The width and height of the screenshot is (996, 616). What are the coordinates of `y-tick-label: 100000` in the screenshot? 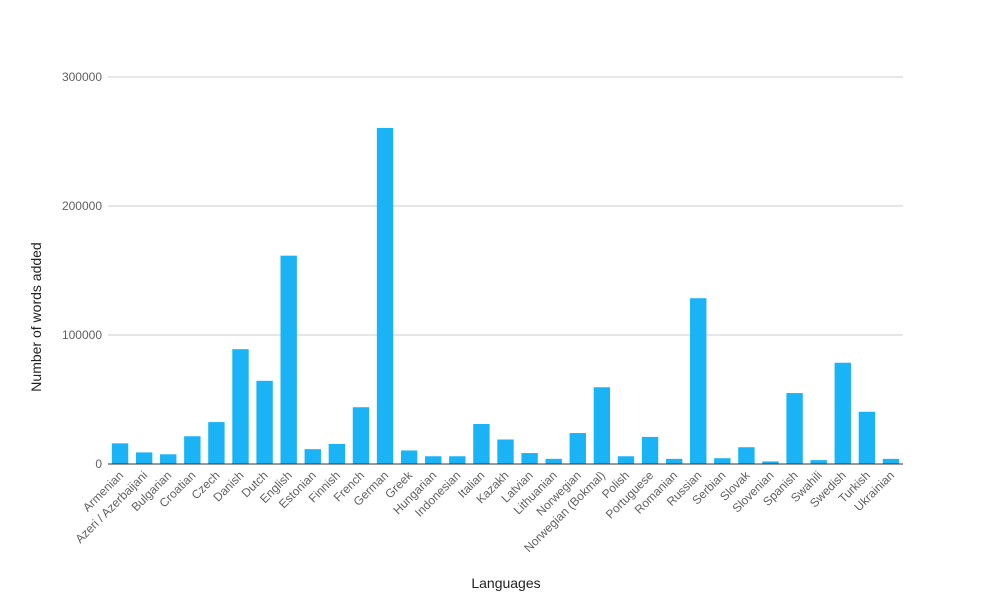 It's located at (82, 335).